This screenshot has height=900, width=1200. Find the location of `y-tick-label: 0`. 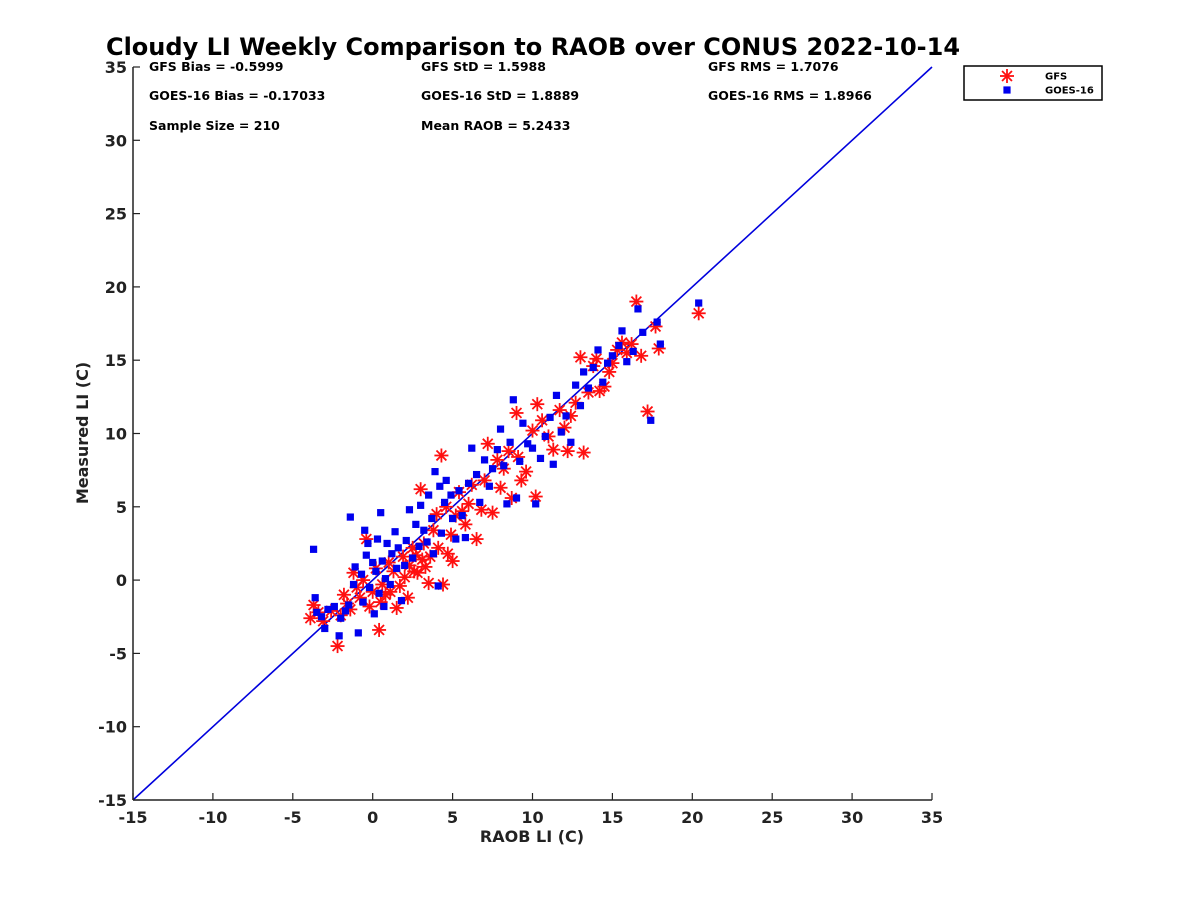

y-tick-label: 0 is located at coordinates (121, 580).